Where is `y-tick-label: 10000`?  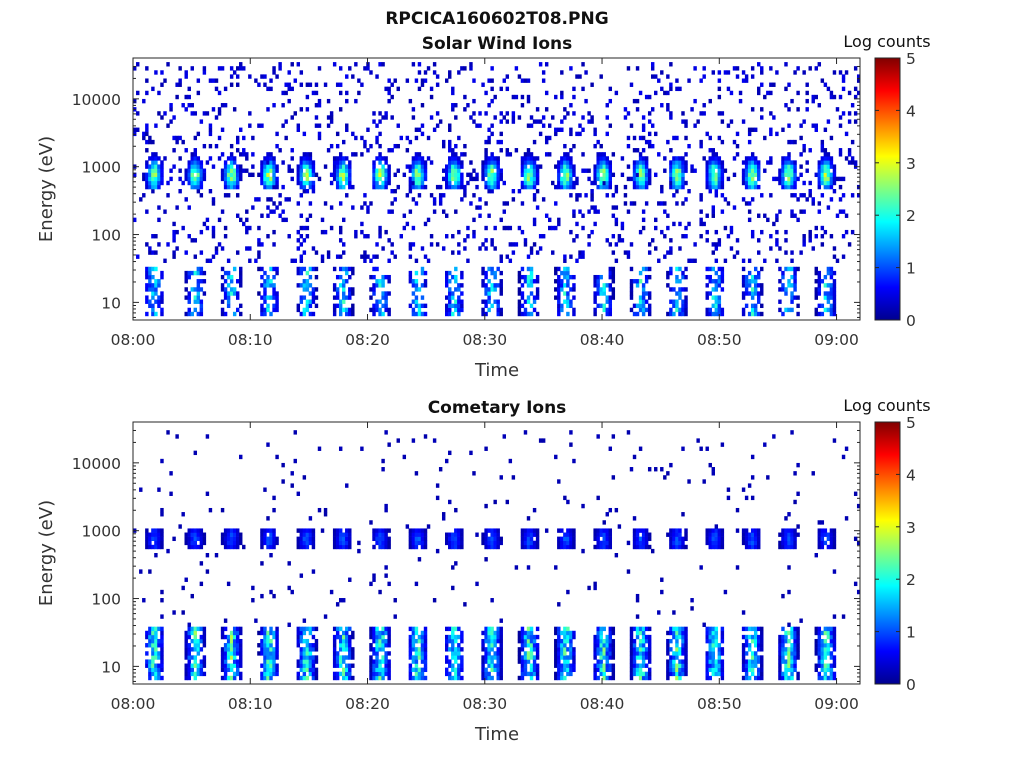
y-tick-label: 10000 is located at coordinates (96, 100).